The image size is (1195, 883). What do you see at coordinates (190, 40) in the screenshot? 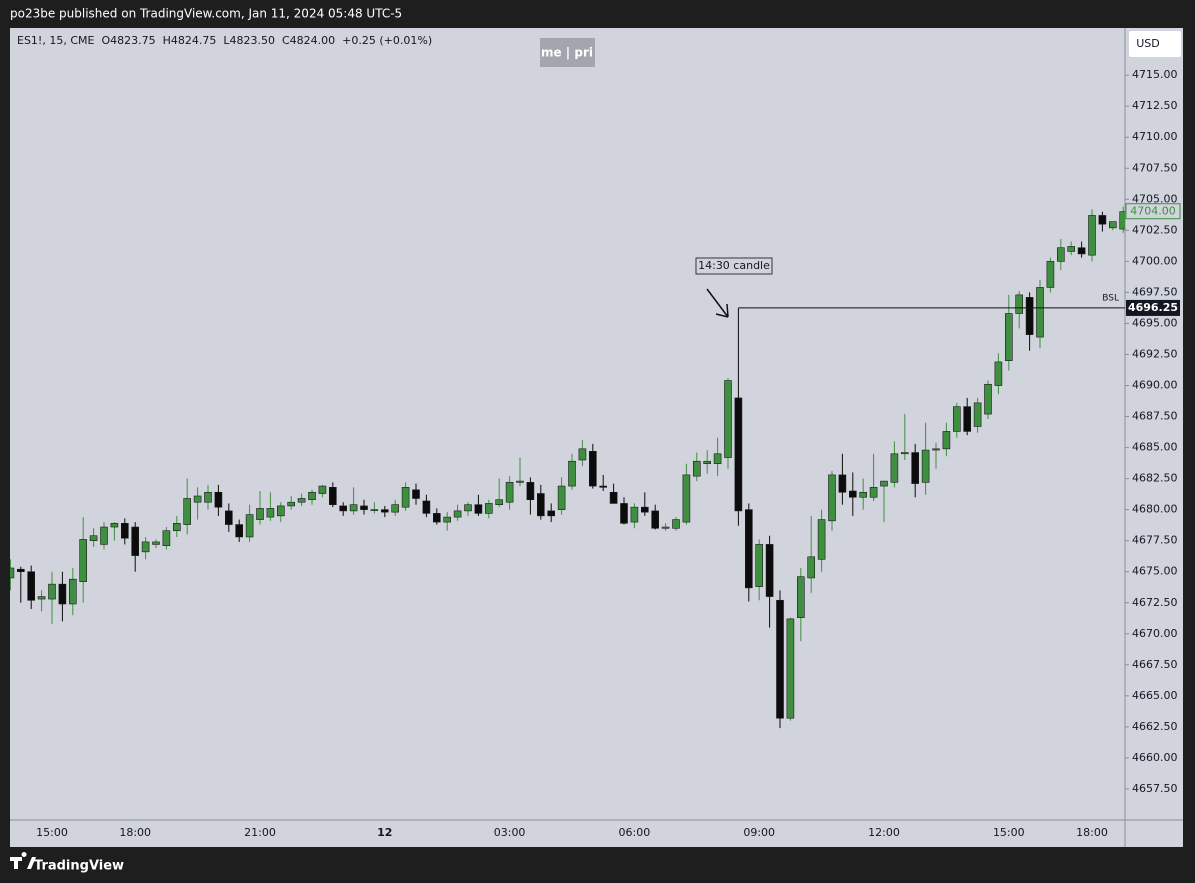
I see `legend-item: H4824.75` at bounding box center [190, 40].